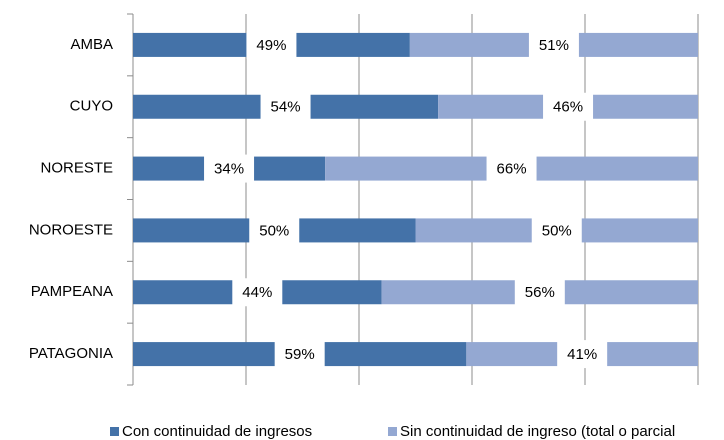 The height and width of the screenshot is (440, 724). I want to click on value-label: 44%, so click(257, 292).